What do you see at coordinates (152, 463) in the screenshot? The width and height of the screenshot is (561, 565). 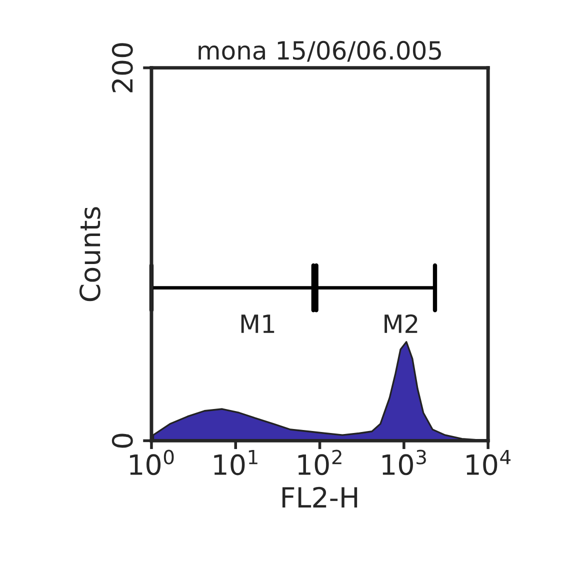 I see `x-tick-label: 10$^{0}$` at bounding box center [152, 463].